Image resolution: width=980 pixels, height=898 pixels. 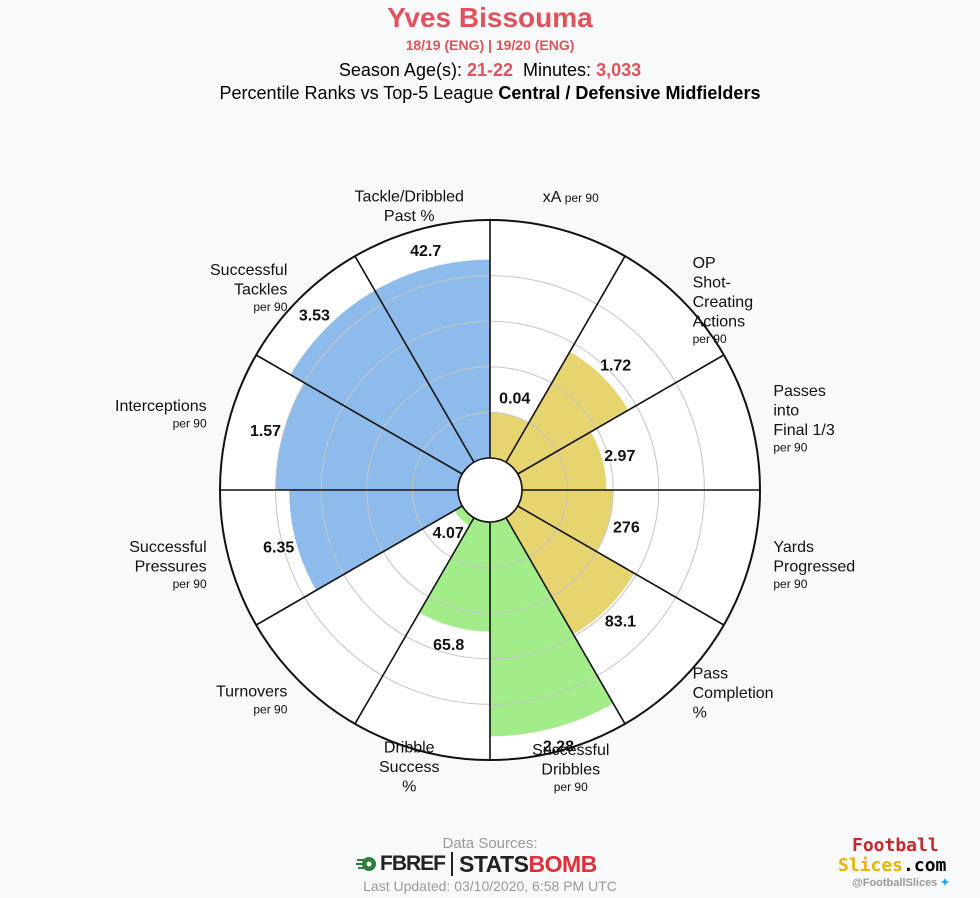 What do you see at coordinates (793, 547) in the screenshot?
I see `category-label-3-line-0: Yards` at bounding box center [793, 547].